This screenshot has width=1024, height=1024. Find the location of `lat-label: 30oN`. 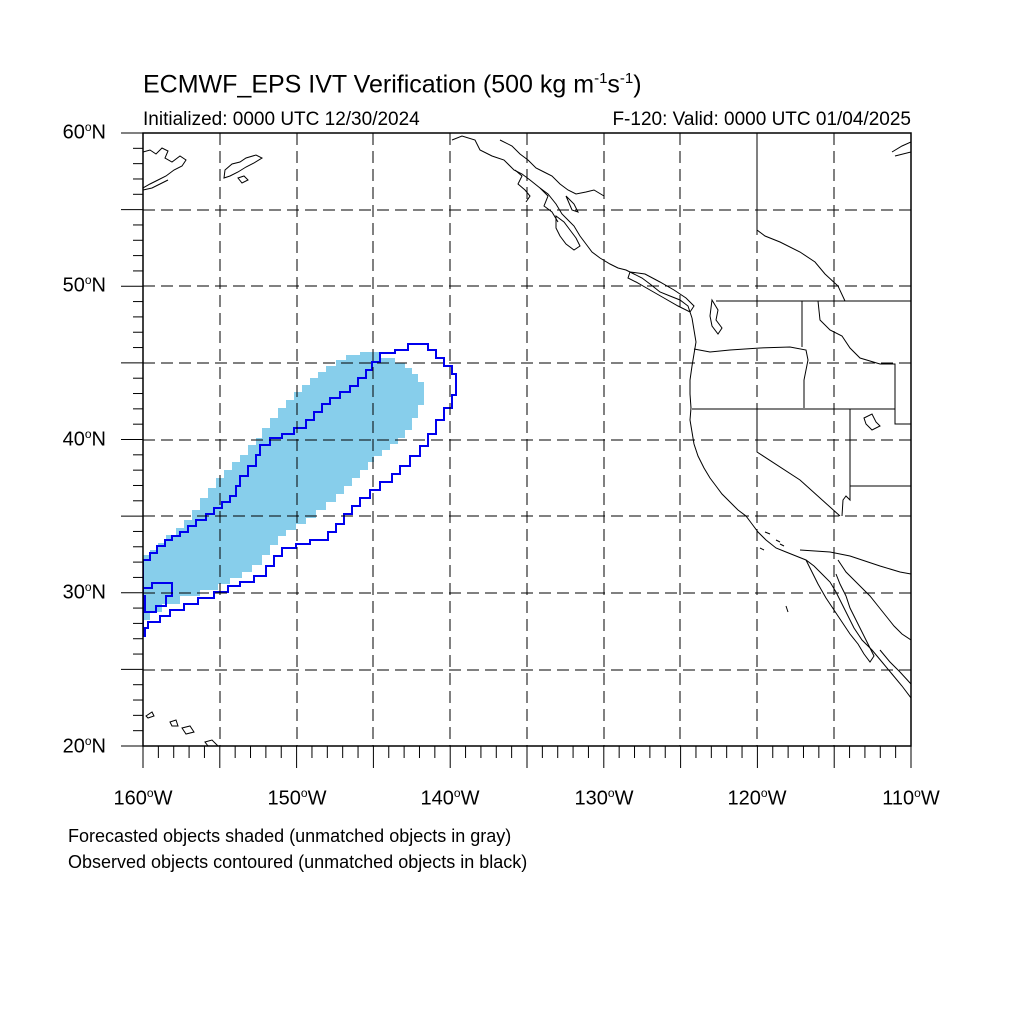

lat-label: 30oN is located at coordinates (84, 592).